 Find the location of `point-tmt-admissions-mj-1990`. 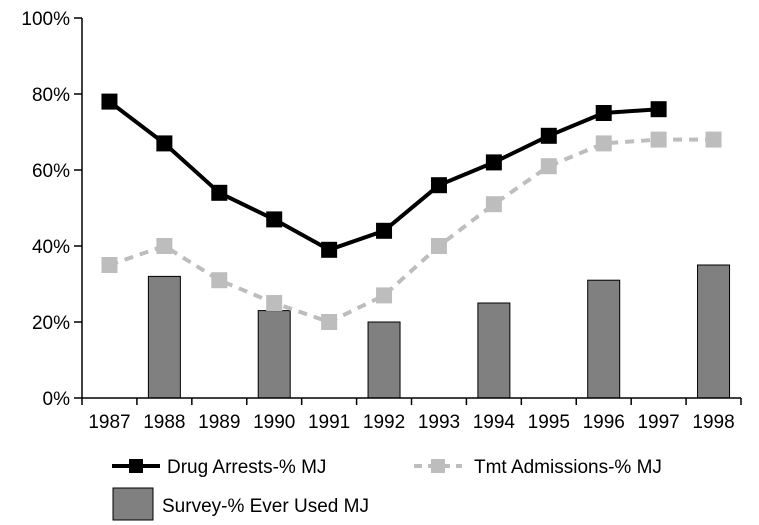

point-tmt-admissions-mj-1990 is located at coordinates (274, 303).